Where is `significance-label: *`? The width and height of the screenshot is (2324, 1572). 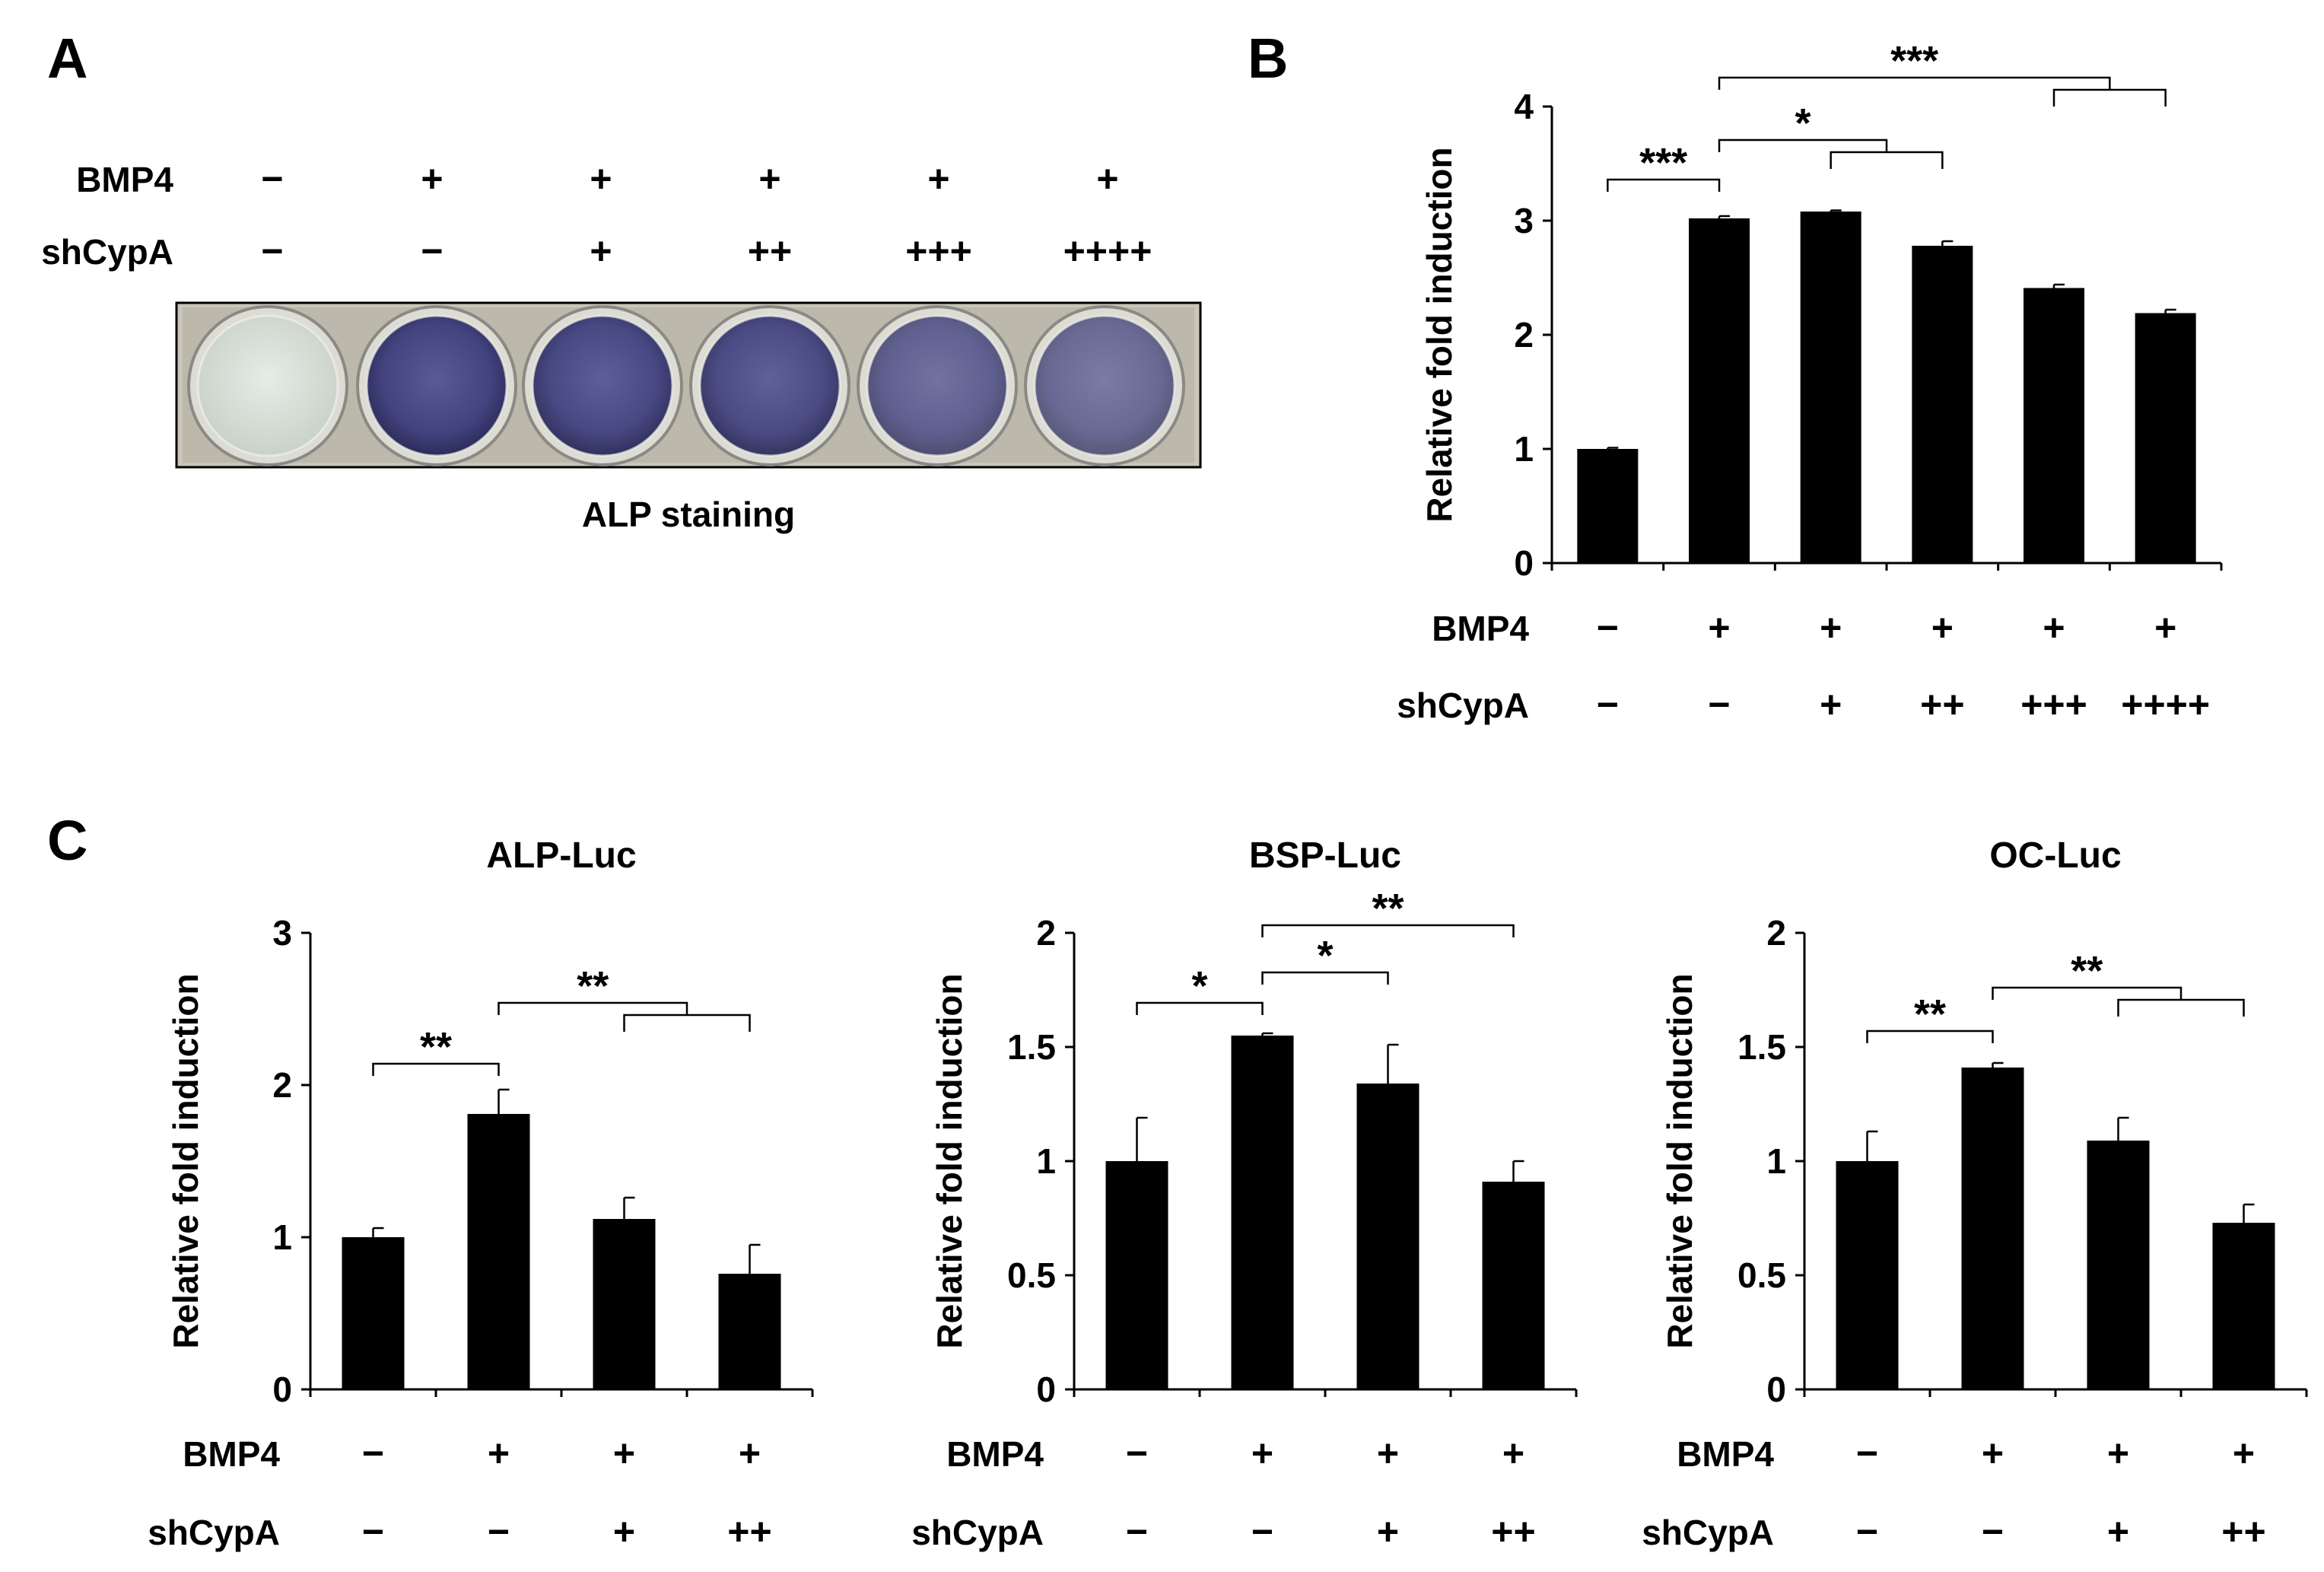 significance-label: * is located at coordinates (1325, 956).